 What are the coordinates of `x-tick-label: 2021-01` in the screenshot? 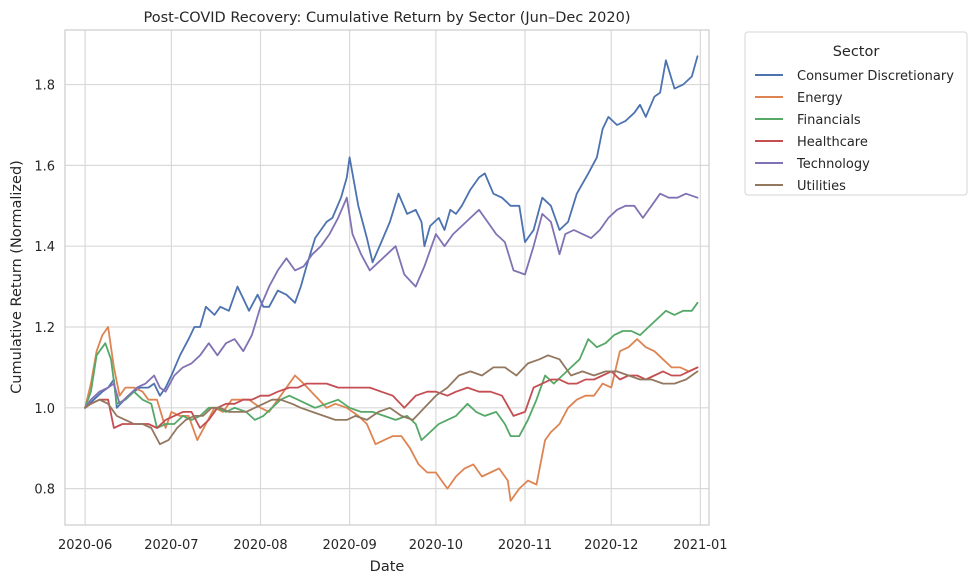 It's located at (700, 545).